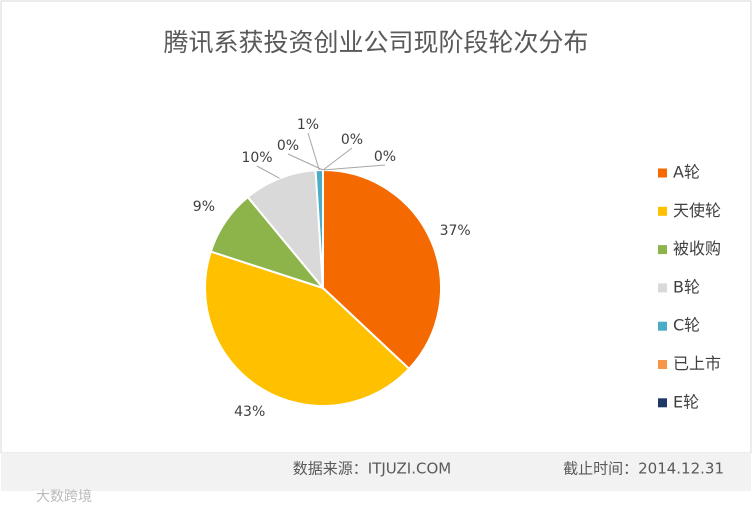 The height and width of the screenshot is (513, 752). I want to click on legend-label: 天使轮, so click(697, 210).